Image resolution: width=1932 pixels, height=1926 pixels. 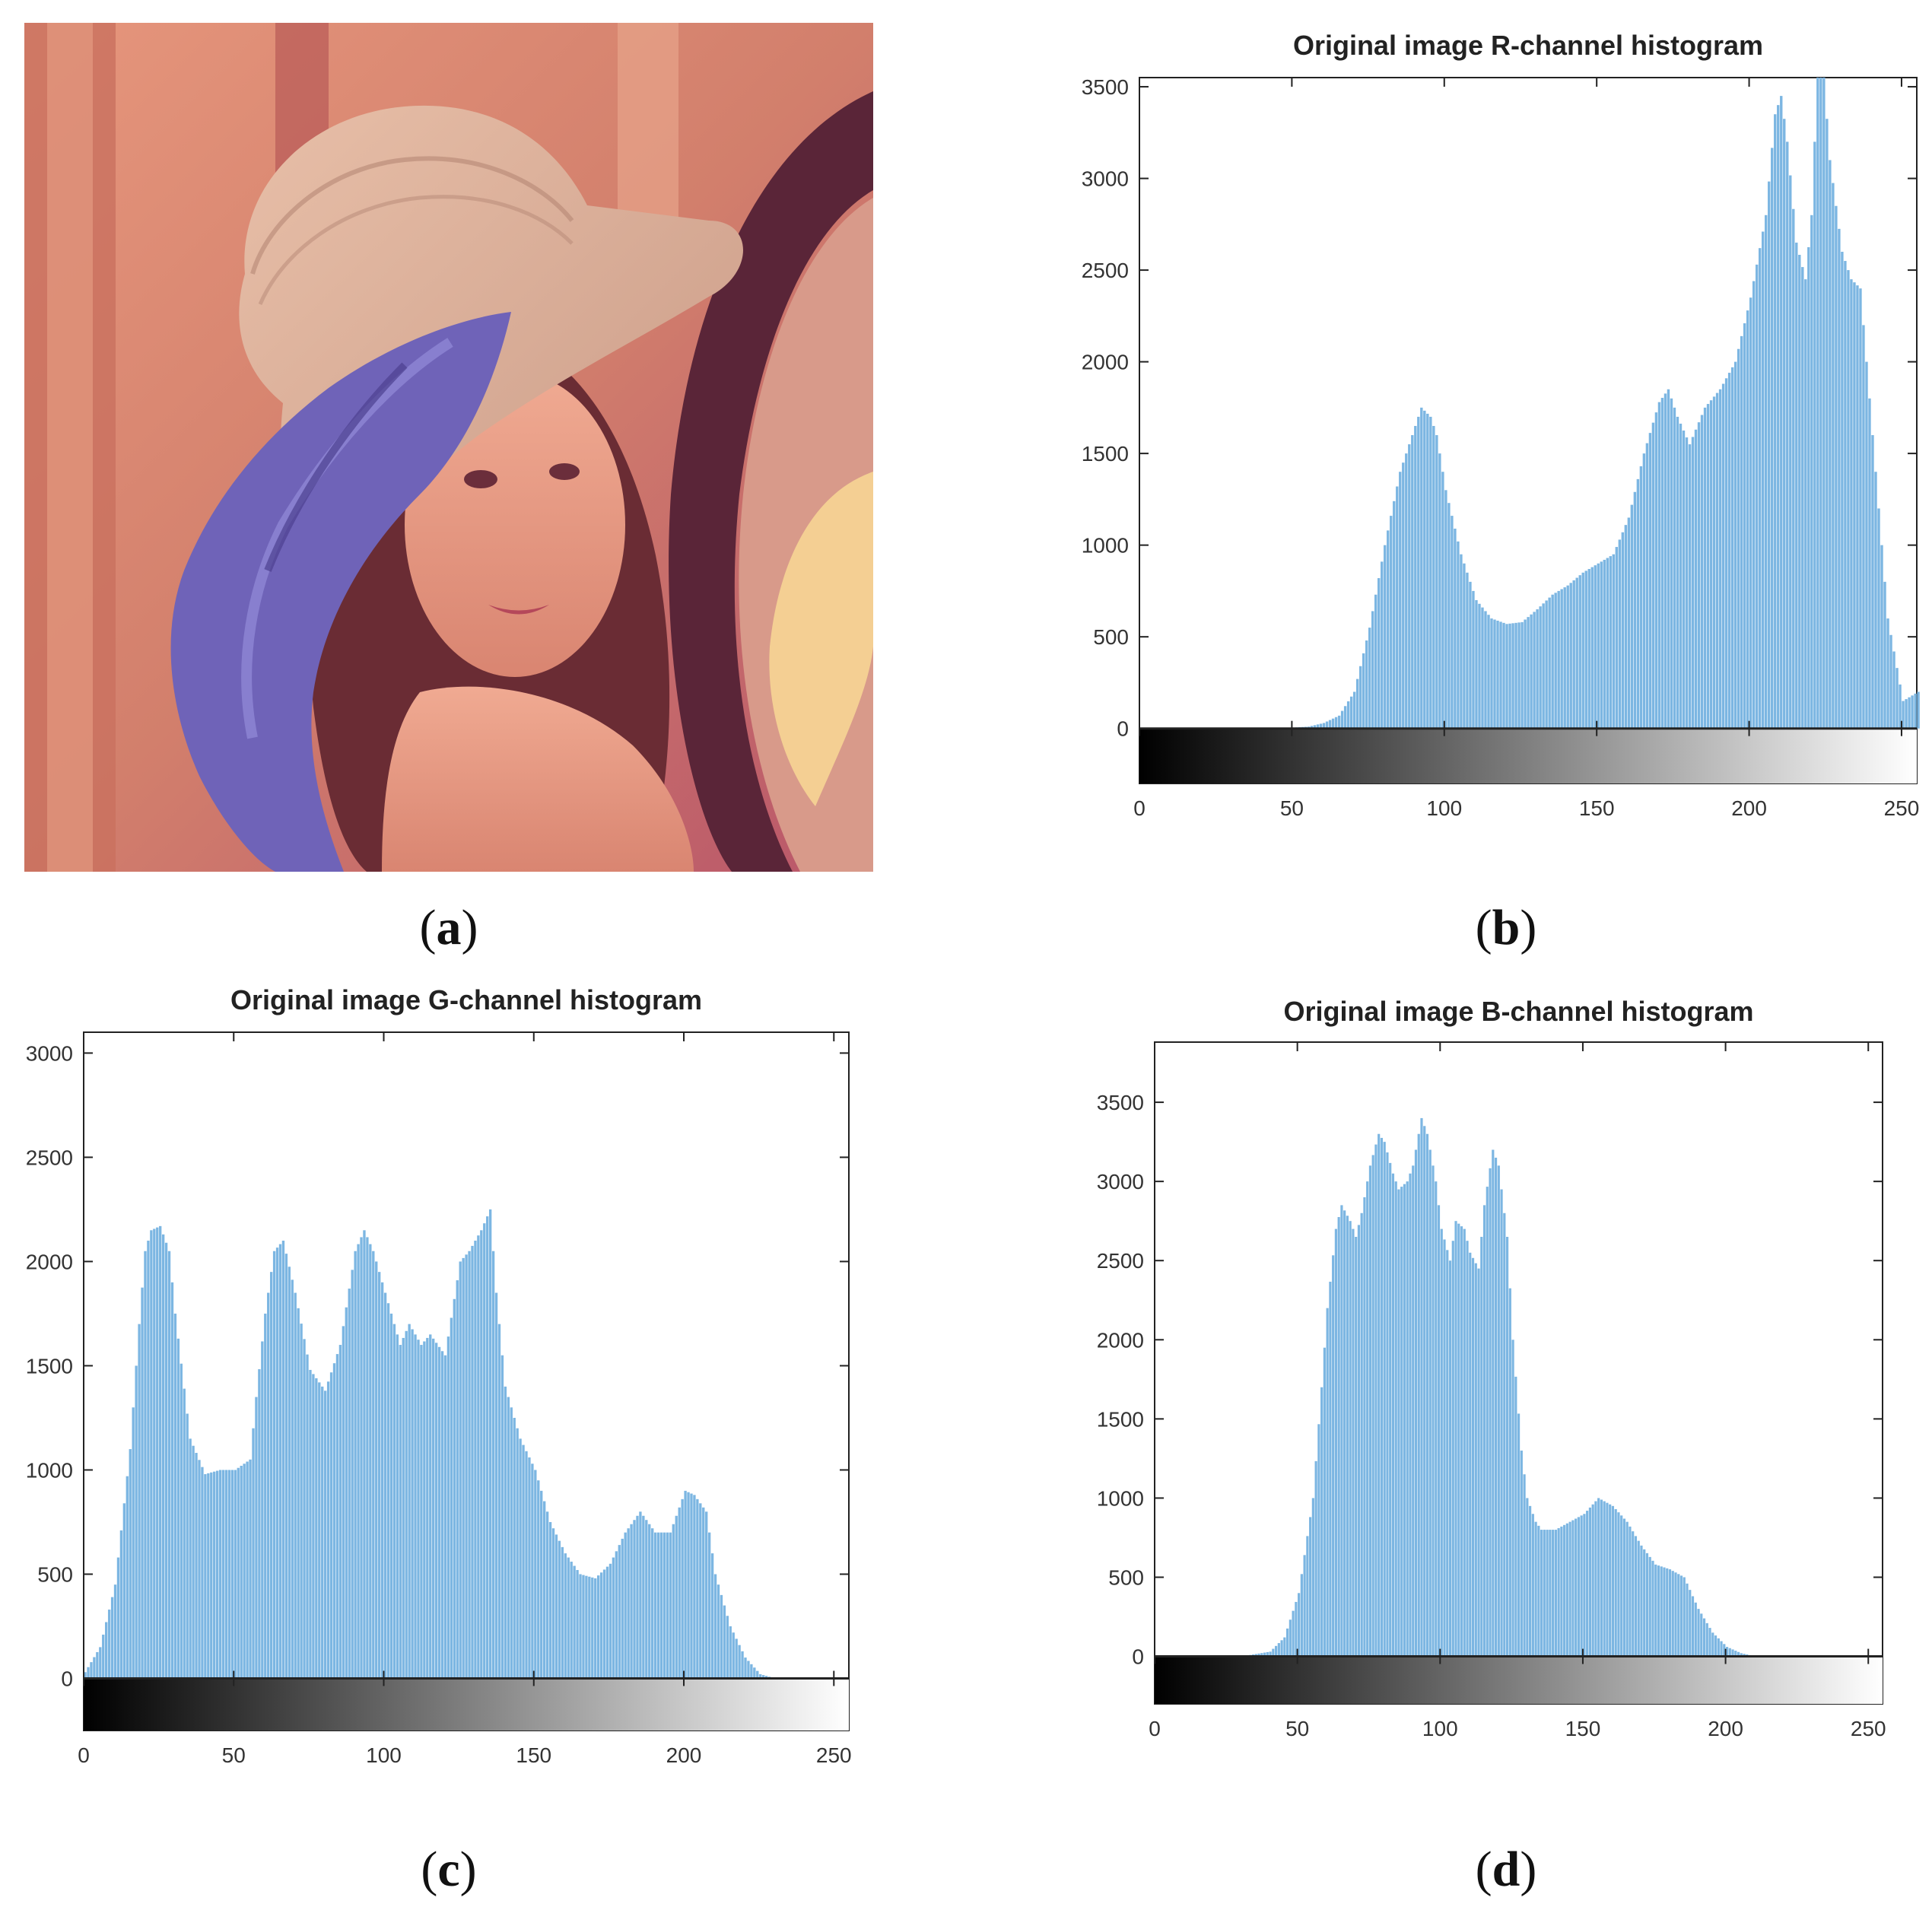 What do you see at coordinates (466, 1705) in the screenshot?
I see `grayscale-colorbar` at bounding box center [466, 1705].